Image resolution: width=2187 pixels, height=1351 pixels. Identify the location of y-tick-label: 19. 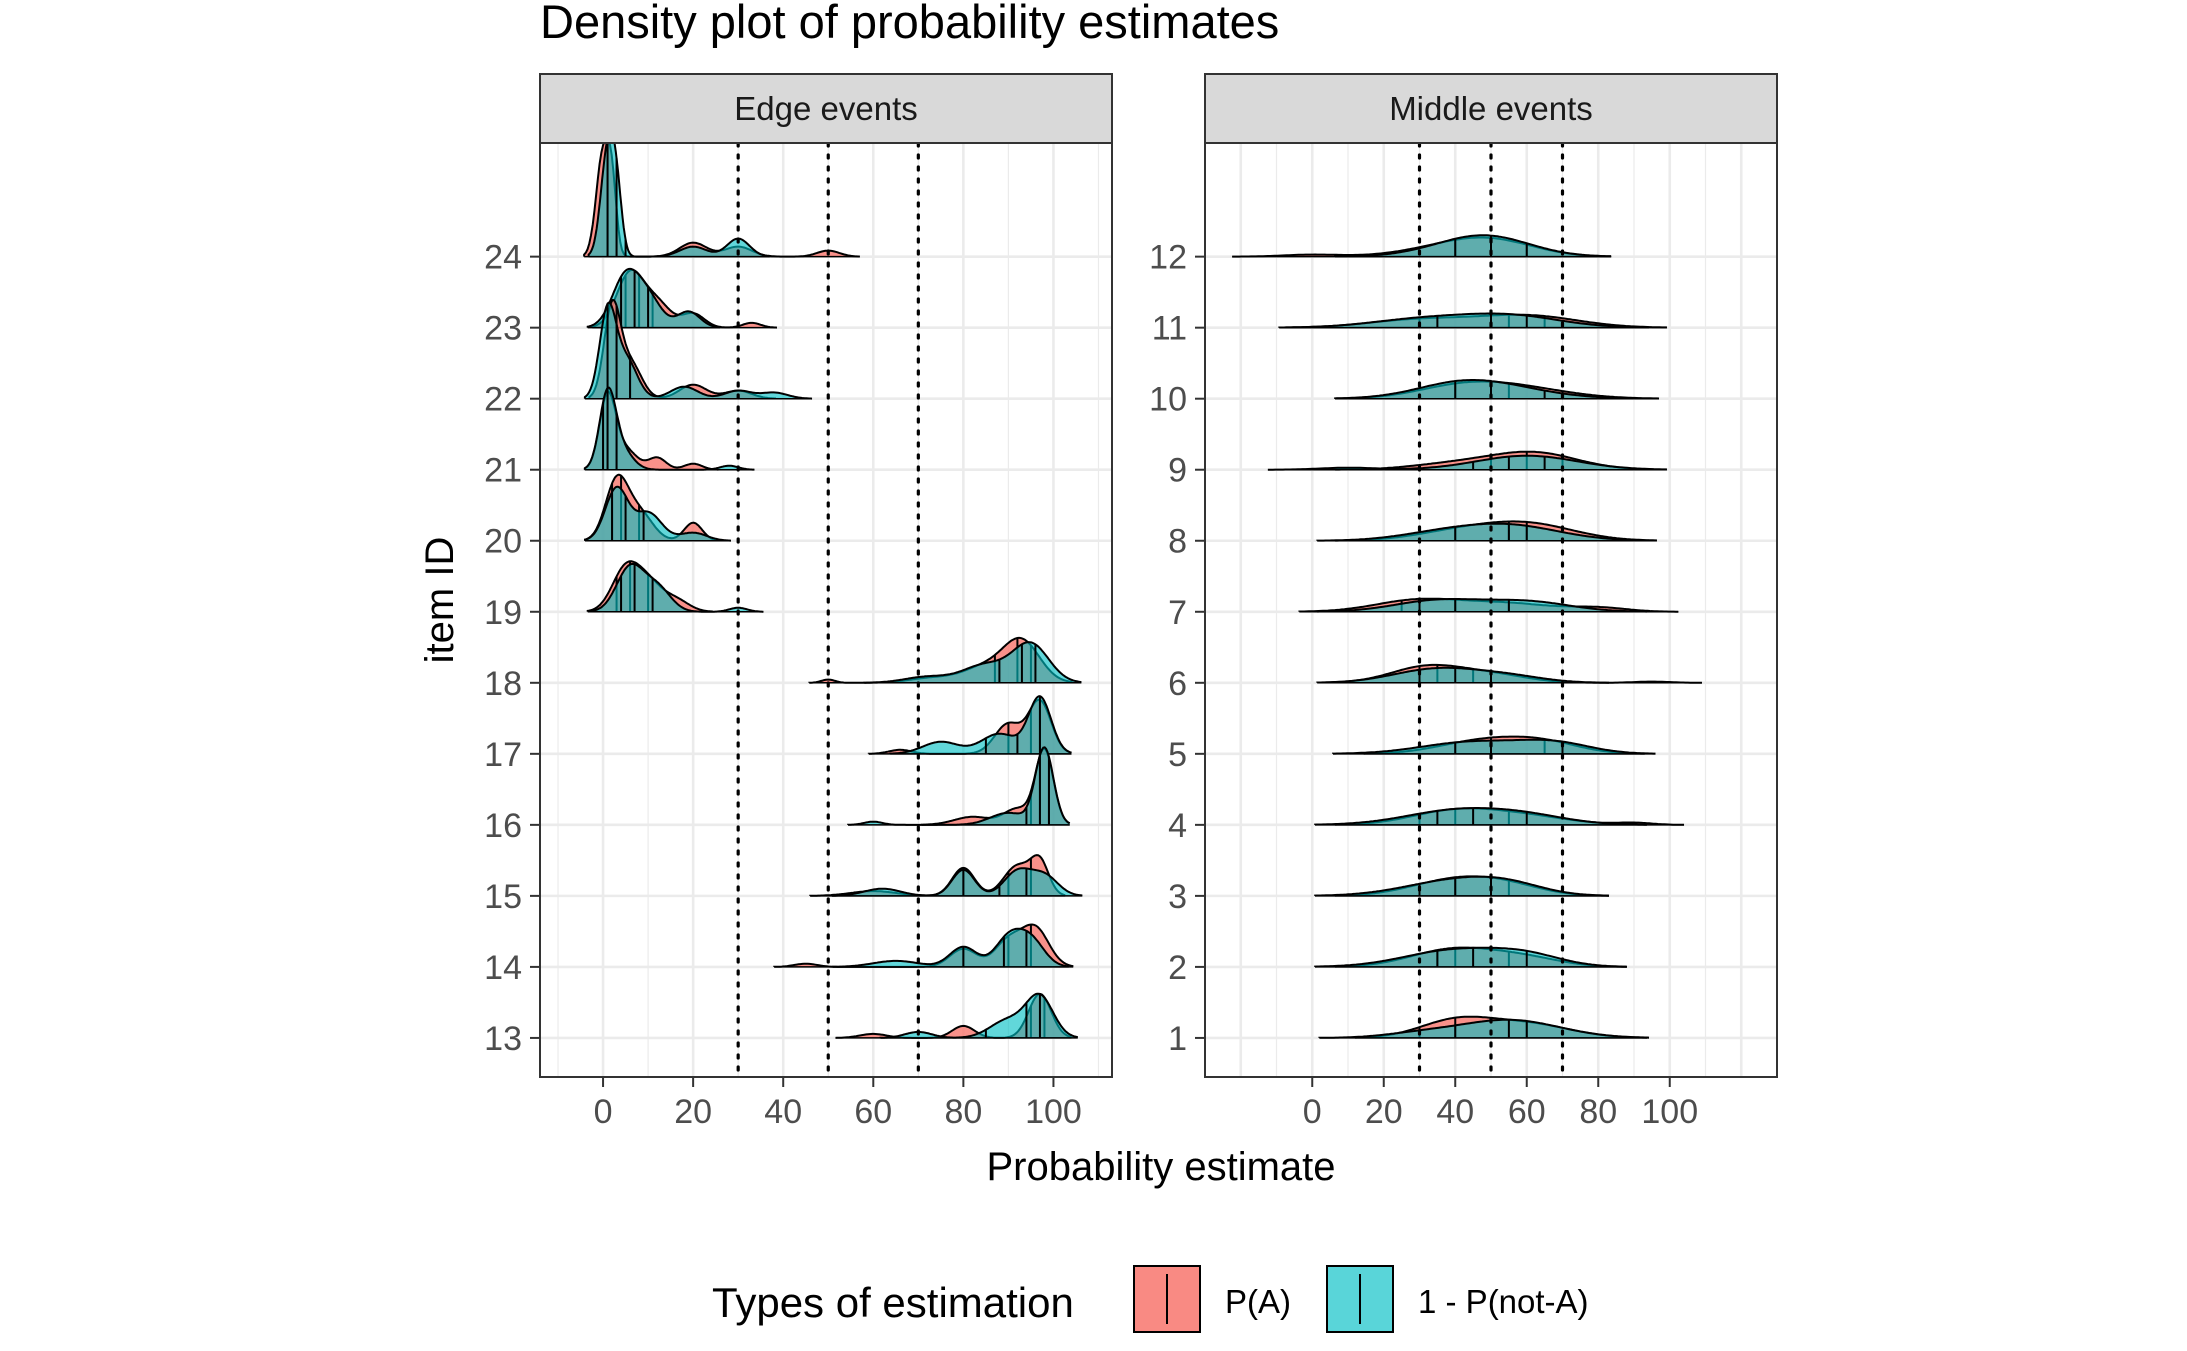
(503, 613).